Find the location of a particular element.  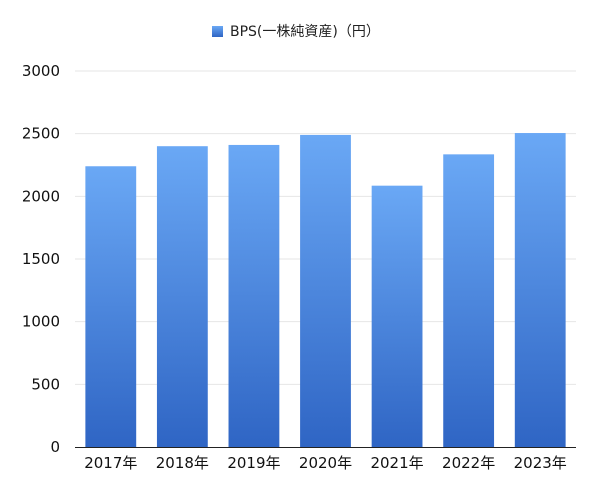

x-tick-label: 2023年 is located at coordinates (540, 463).